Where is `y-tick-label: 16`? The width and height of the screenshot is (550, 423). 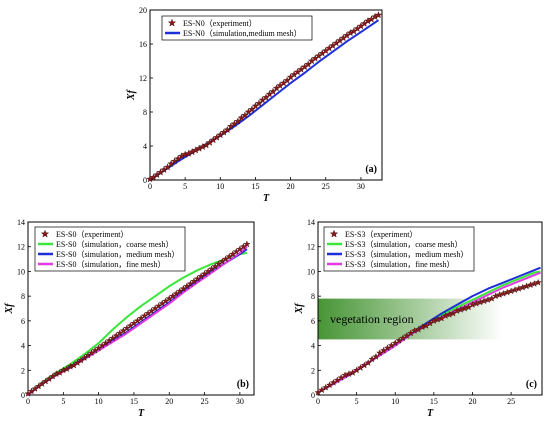
y-tick-label: 16 is located at coordinates (143, 44).